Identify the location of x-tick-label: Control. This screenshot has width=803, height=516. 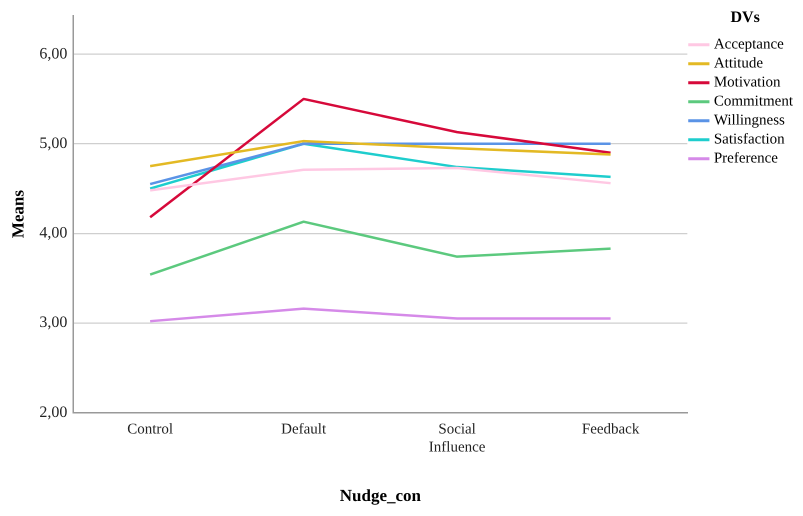
(150, 430).